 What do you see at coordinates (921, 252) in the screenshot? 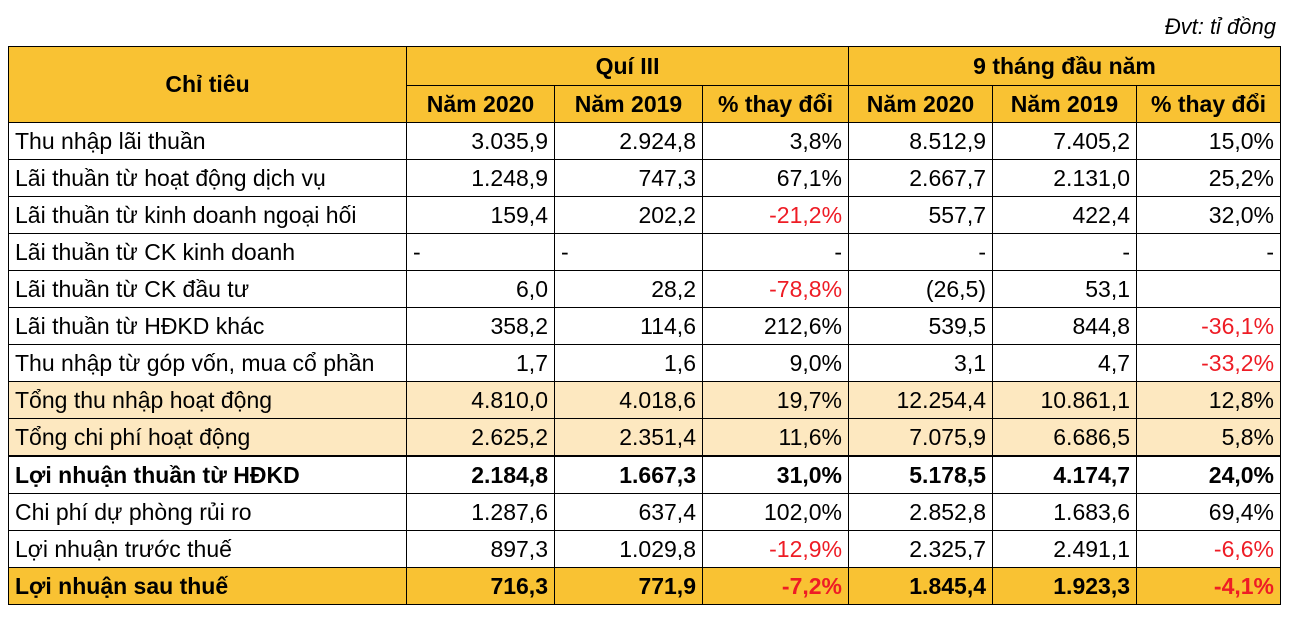
I see `cell-y-2020: -` at bounding box center [921, 252].